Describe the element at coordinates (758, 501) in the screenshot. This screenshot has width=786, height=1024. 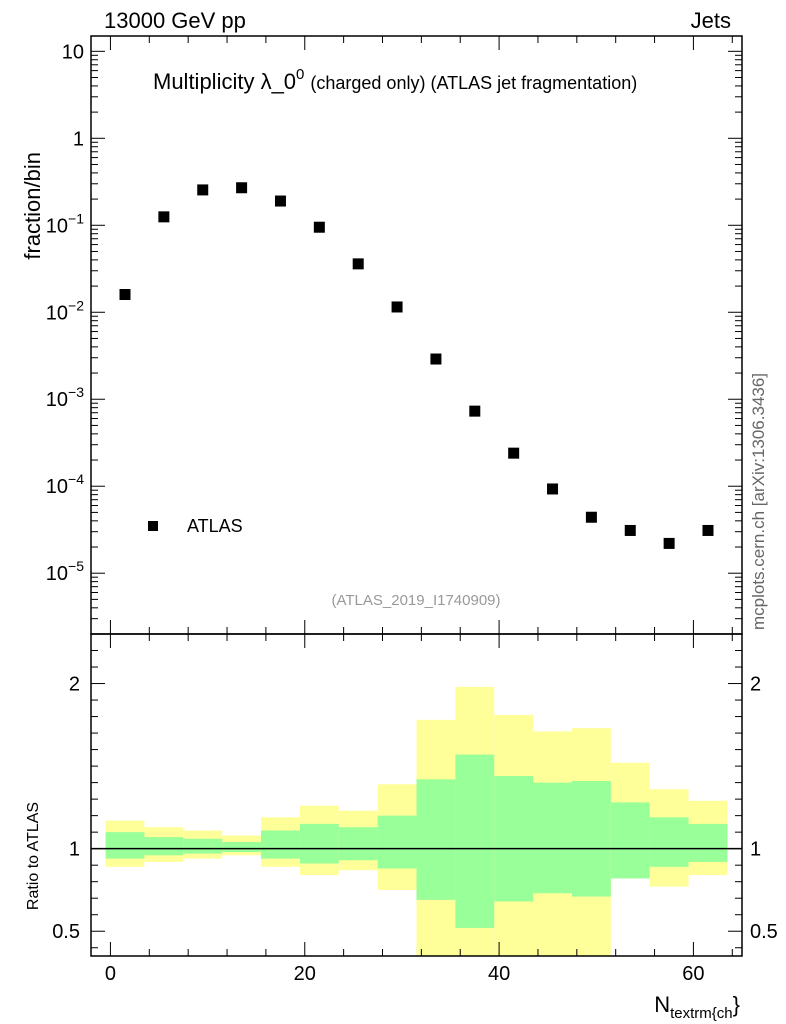
I see `side-label: mcplots.cern.ch [arXiv:1306.3436]` at that location.